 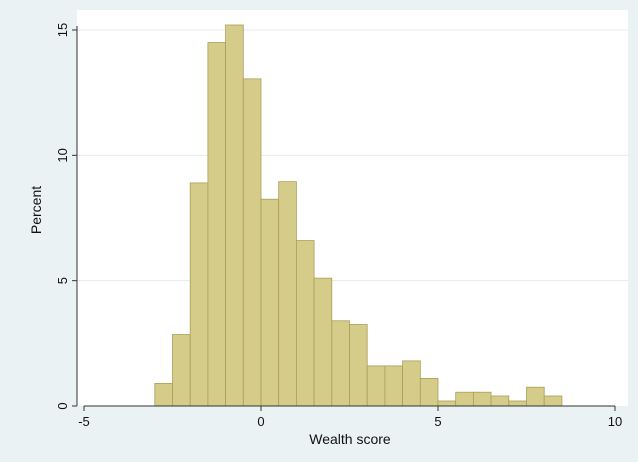 I want to click on x-tick-label: 0, so click(x=260, y=421).